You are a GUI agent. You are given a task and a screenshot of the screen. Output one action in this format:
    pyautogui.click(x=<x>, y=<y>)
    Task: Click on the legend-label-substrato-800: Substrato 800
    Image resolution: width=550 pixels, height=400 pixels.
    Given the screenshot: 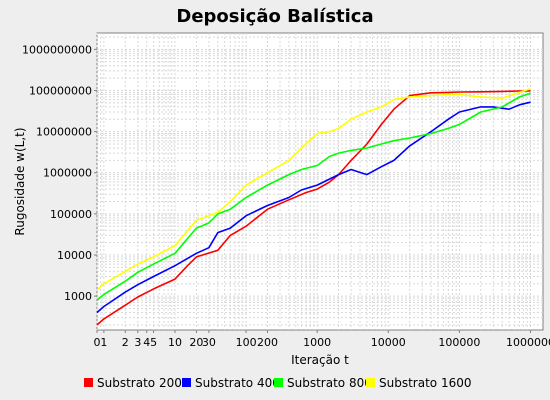 What is the action you would take?
    pyautogui.click(x=329, y=383)
    